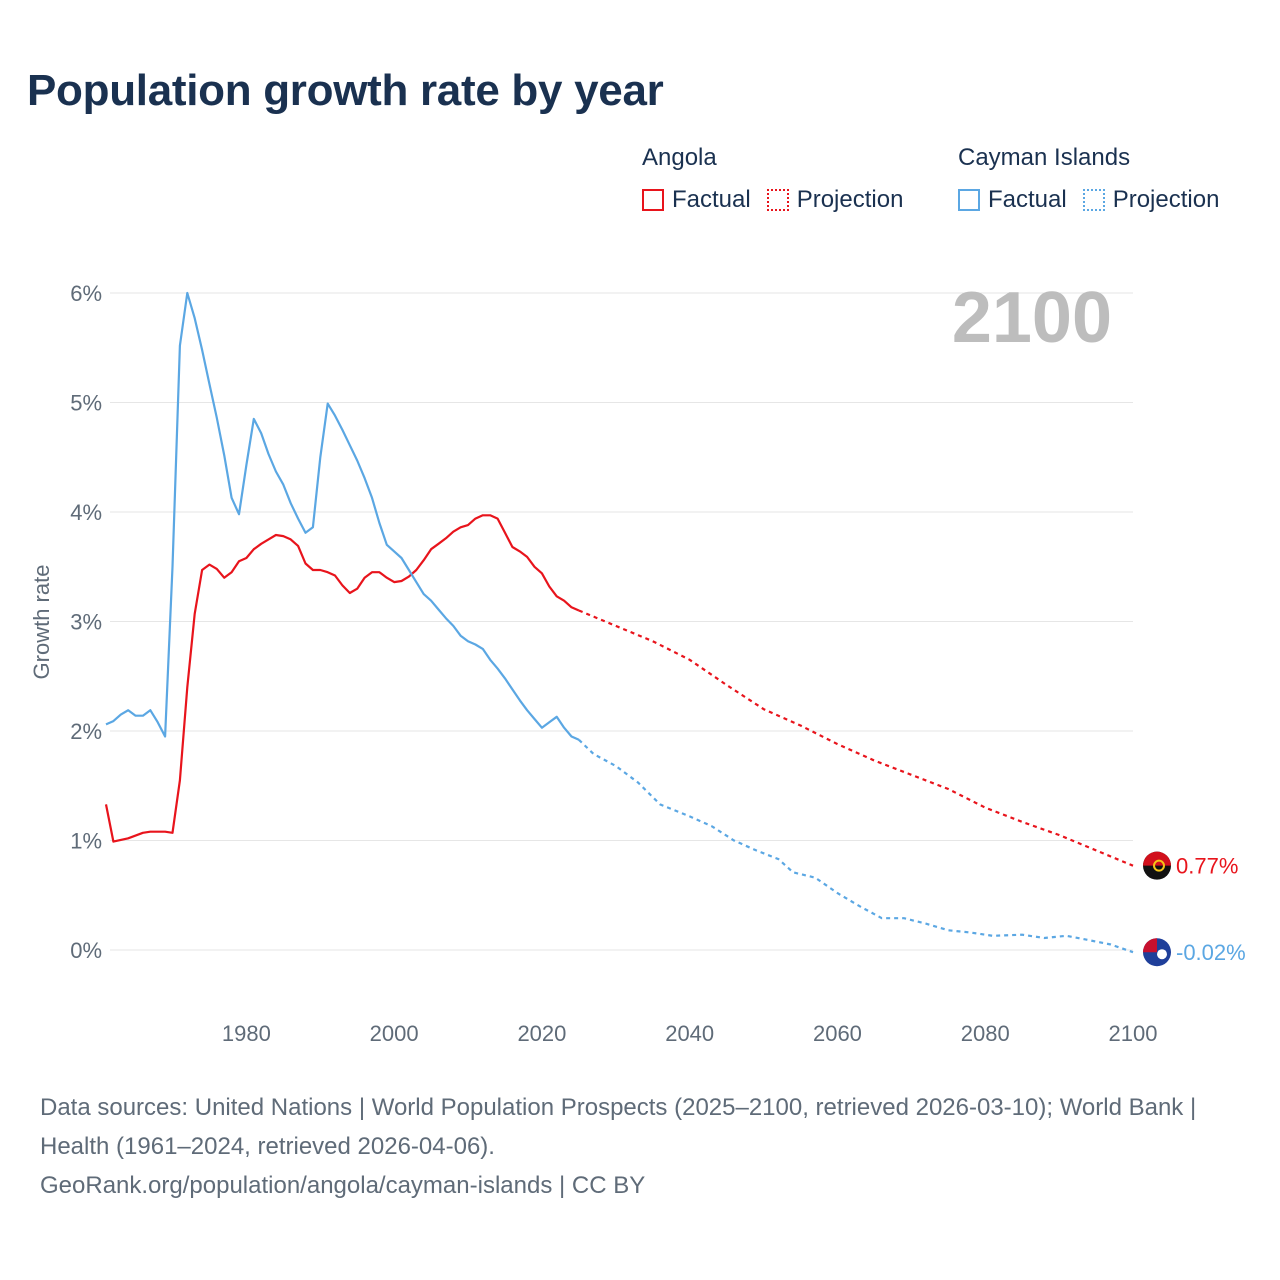 The height and width of the screenshot is (1280, 1280). What do you see at coordinates (86, 512) in the screenshot?
I see `y-tick-label: 4%` at bounding box center [86, 512].